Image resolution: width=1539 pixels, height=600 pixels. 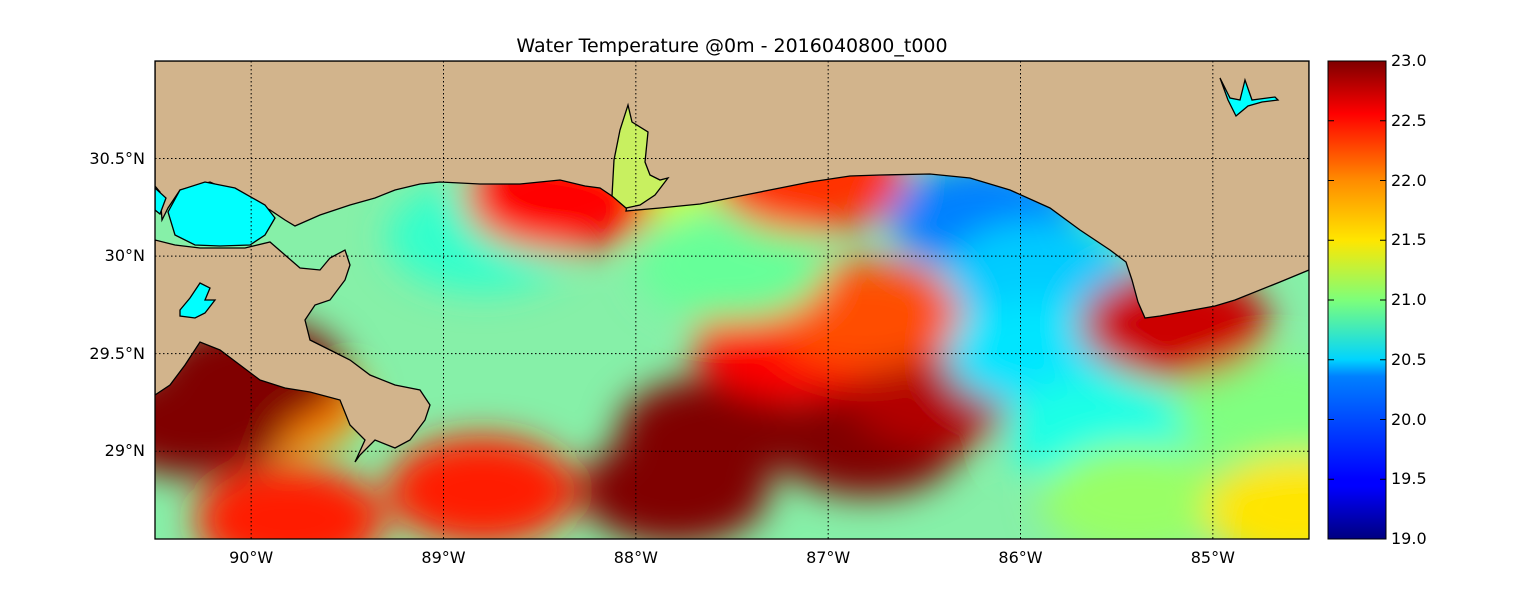 I want to click on colorbar-label-7: 19.5, so click(x=1409, y=479).